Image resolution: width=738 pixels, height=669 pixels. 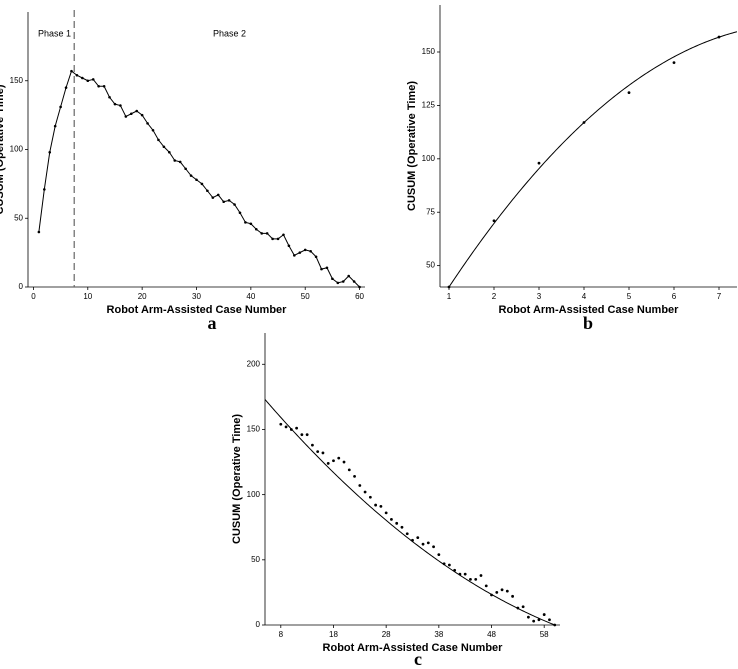 I want to click on cusum-line, so click(x=199, y=179).